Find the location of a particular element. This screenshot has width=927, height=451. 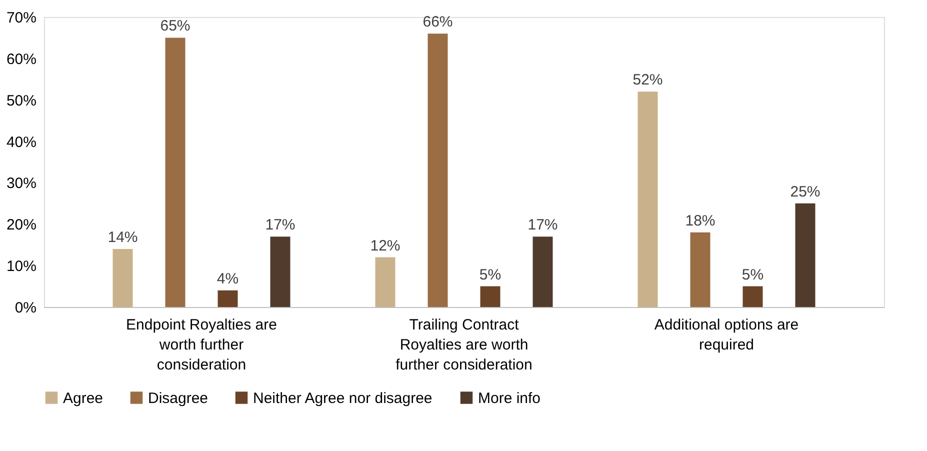

data-label: 25% is located at coordinates (805, 191).